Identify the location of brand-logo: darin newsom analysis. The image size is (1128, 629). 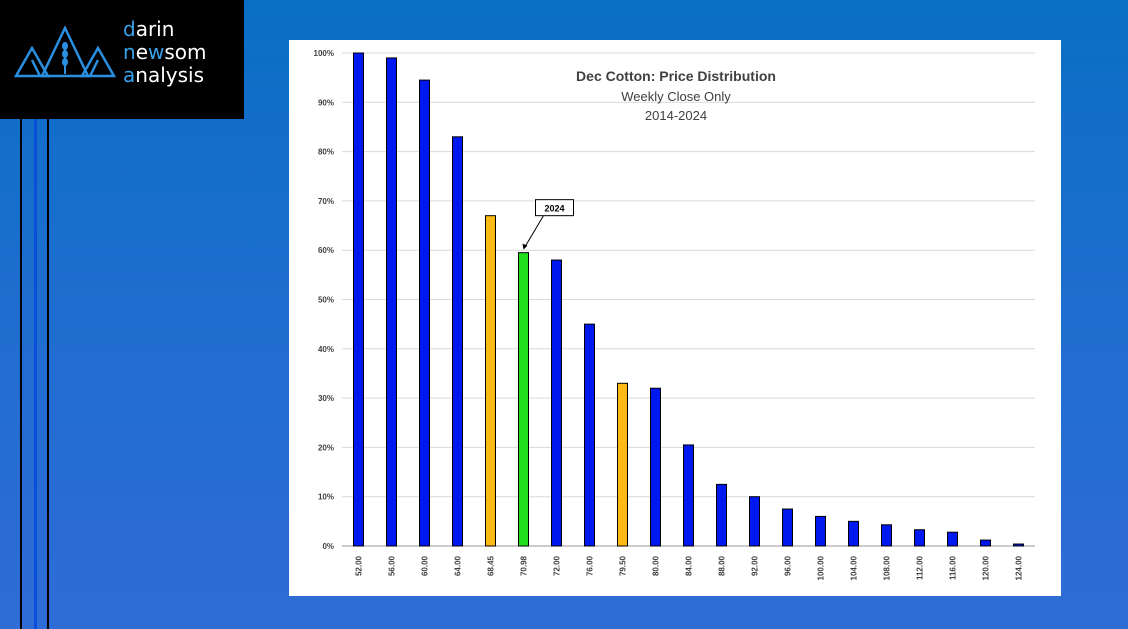
(122, 59).